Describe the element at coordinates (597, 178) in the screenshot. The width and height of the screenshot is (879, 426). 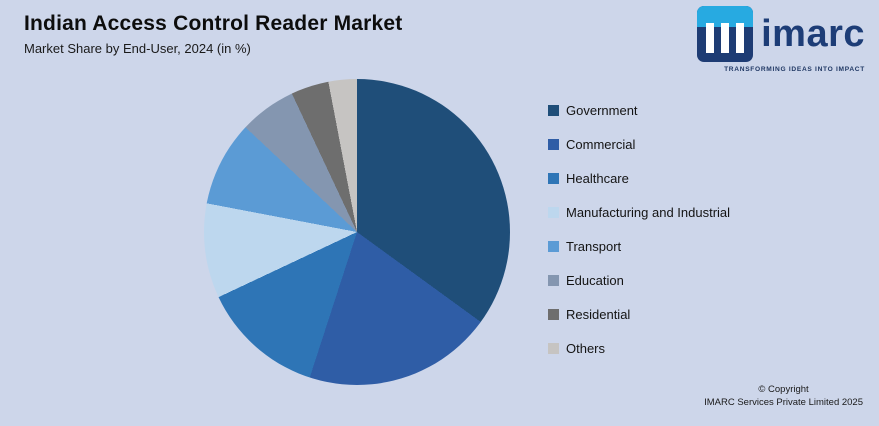
I see `legend-label: Healthcare` at that location.